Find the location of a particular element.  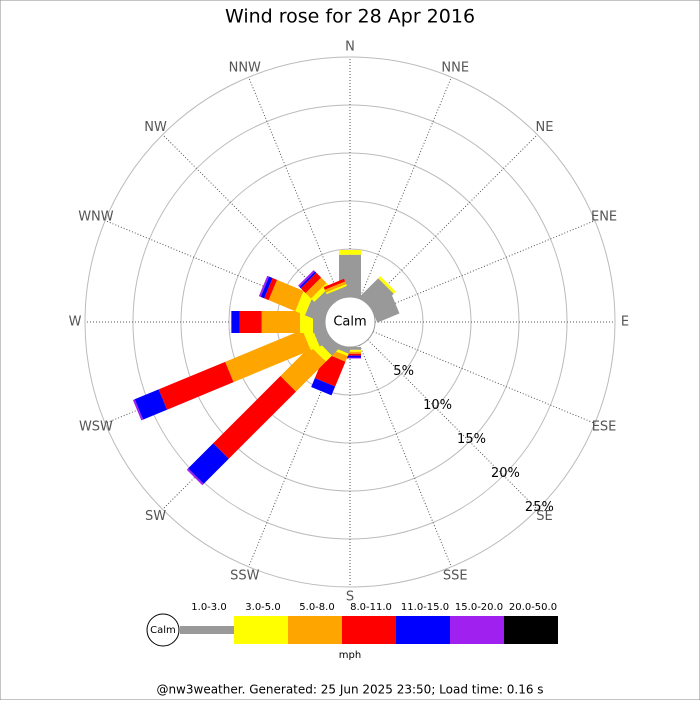

direction-label: NW is located at coordinates (155, 127).